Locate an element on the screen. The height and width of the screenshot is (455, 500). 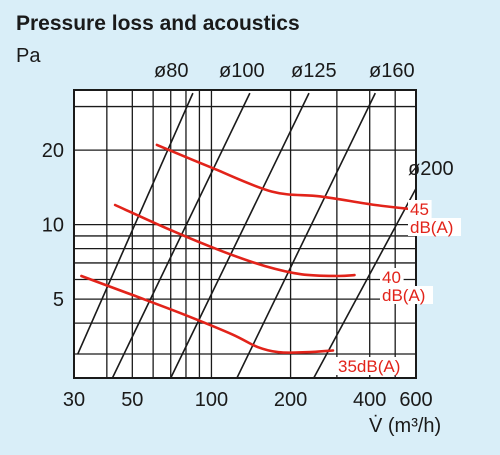
chart-title: Pressure loss and acoustics is located at coordinates (158, 23).